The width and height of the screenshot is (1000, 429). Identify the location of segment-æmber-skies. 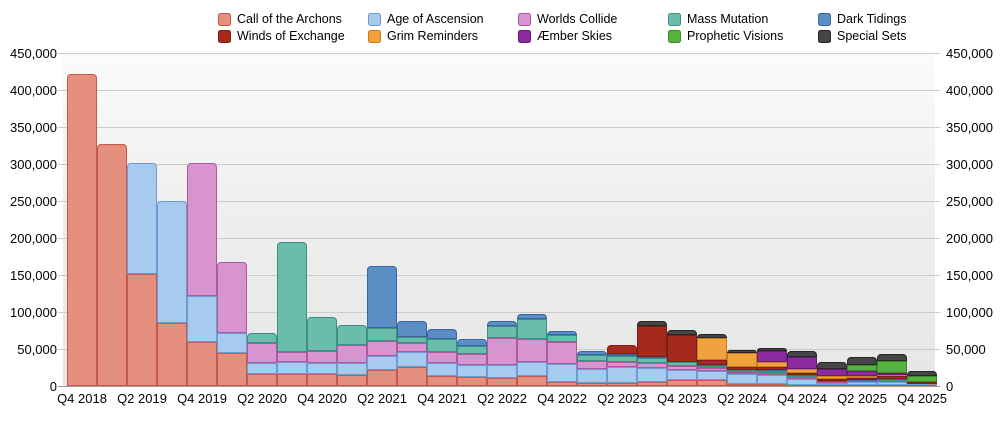
(772, 356).